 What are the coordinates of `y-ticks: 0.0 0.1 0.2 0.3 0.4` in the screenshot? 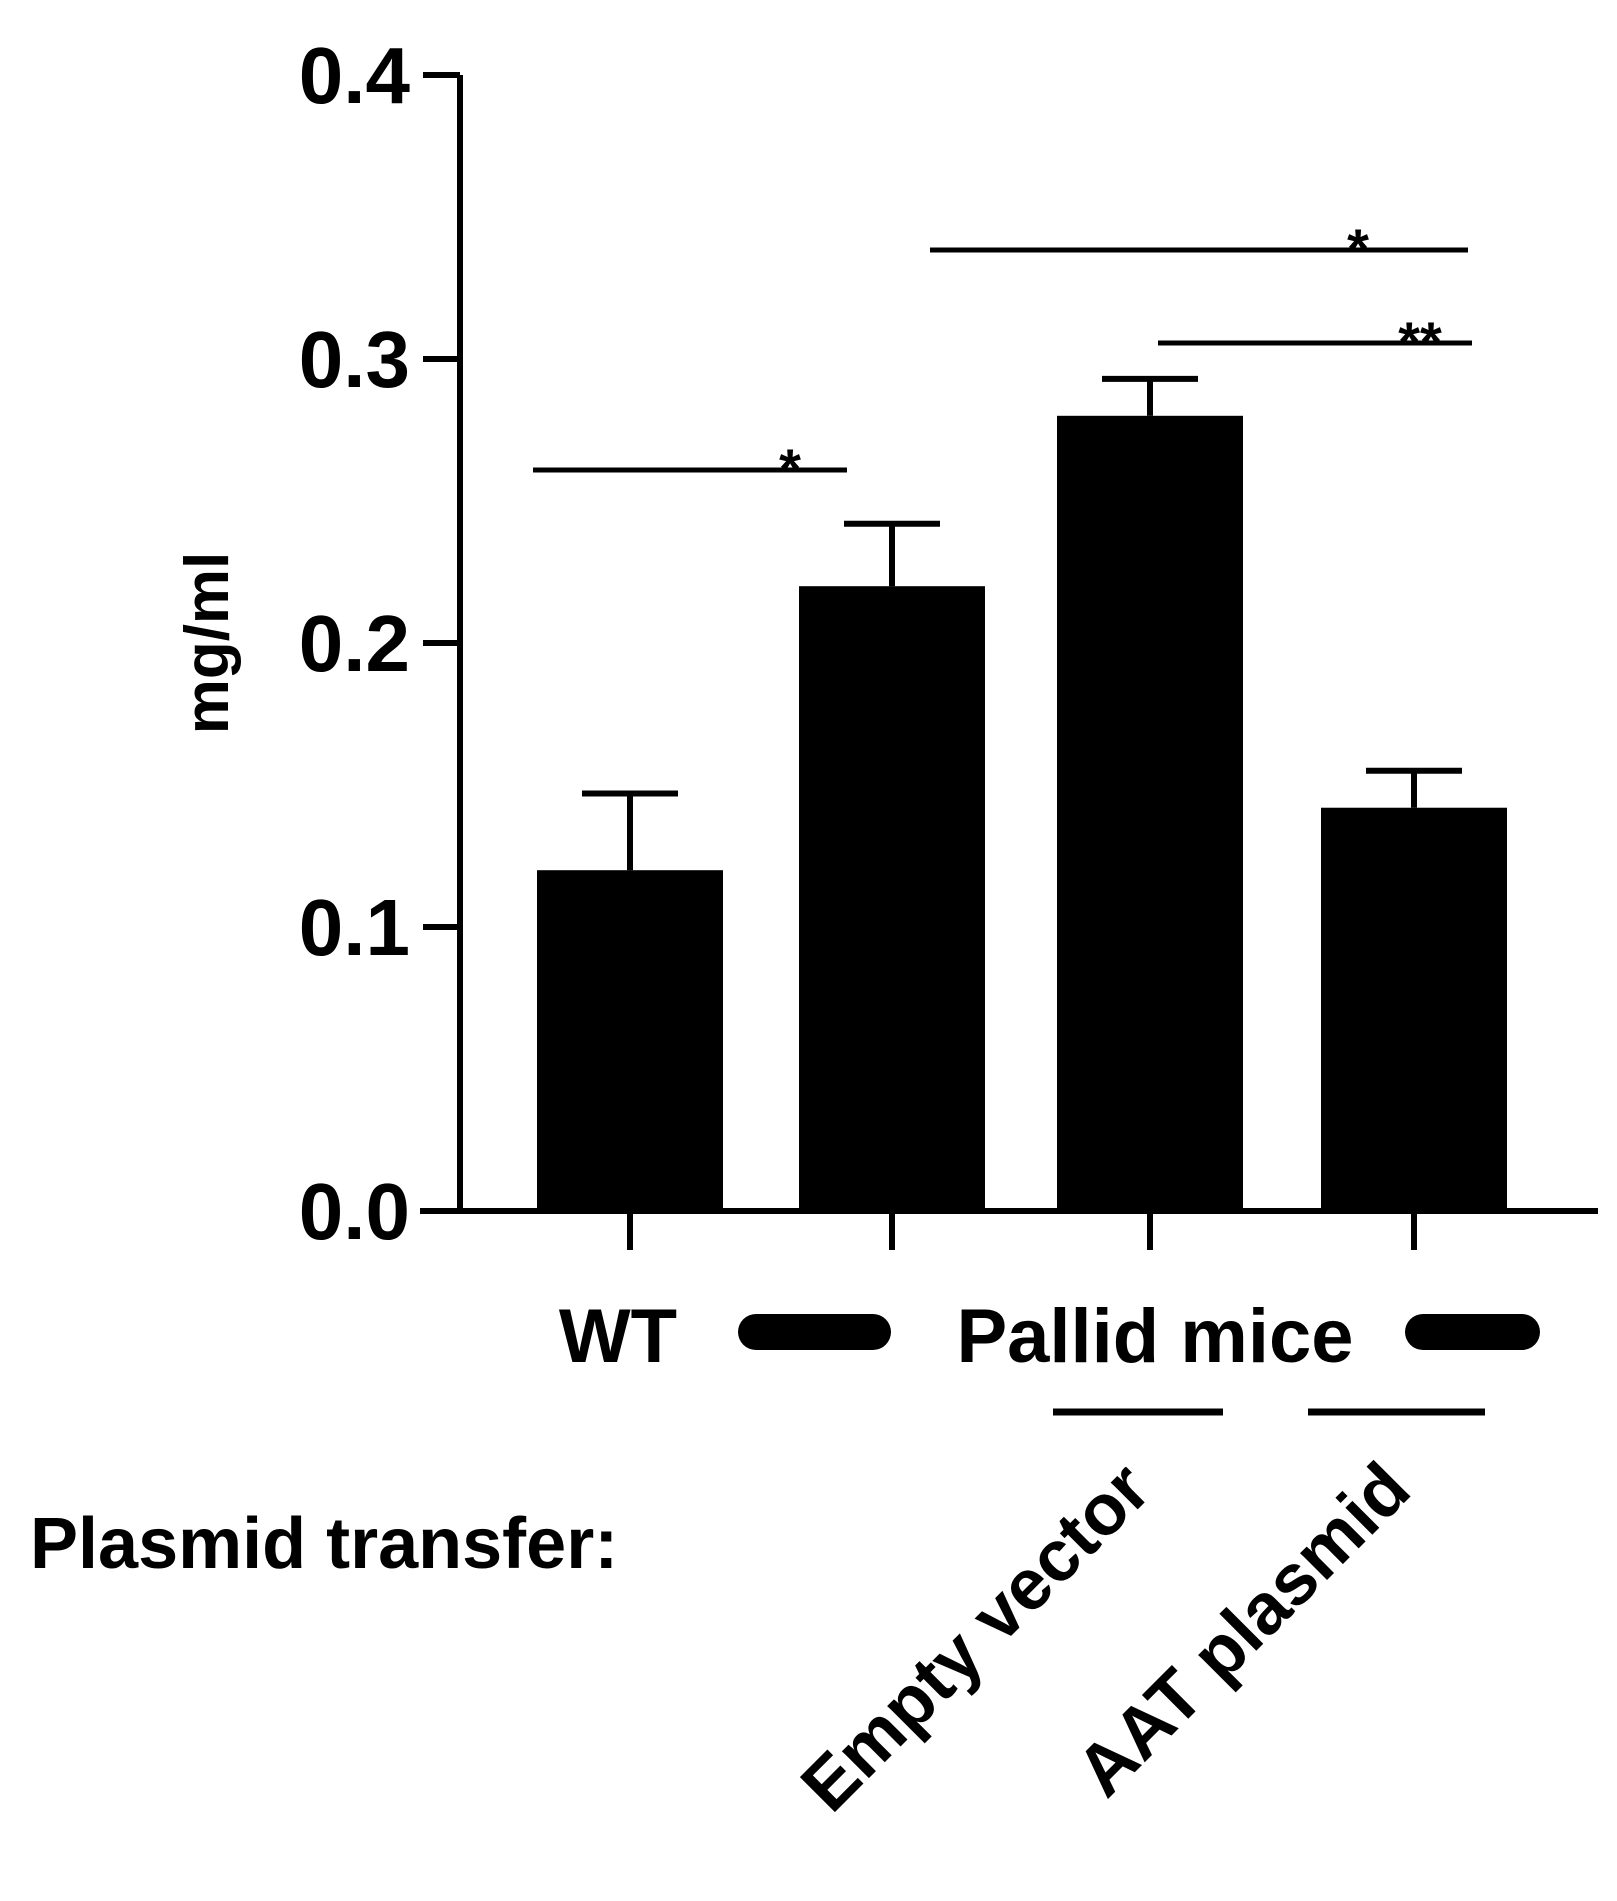 It's located at (379, 643).